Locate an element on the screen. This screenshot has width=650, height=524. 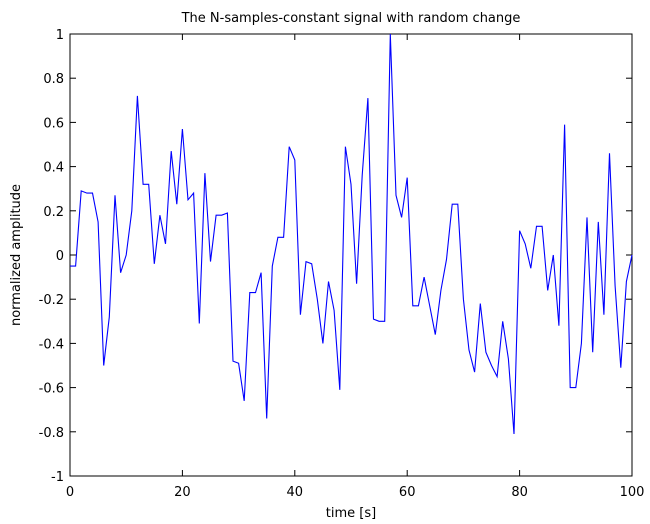
y-tick-label: 0.2 is located at coordinates (53, 212).